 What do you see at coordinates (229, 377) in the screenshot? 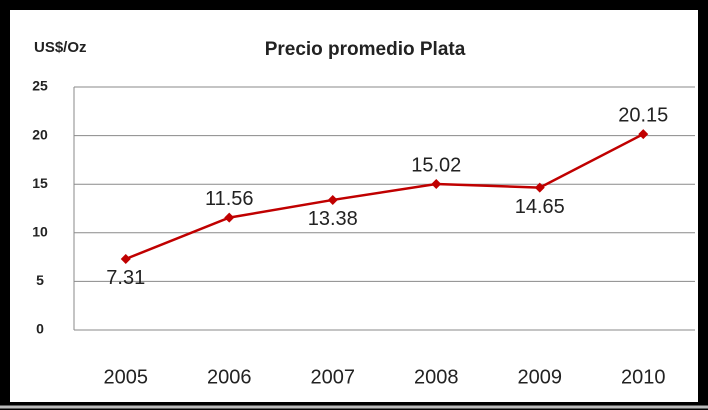
I see `x-tick-label: 2006` at bounding box center [229, 377].